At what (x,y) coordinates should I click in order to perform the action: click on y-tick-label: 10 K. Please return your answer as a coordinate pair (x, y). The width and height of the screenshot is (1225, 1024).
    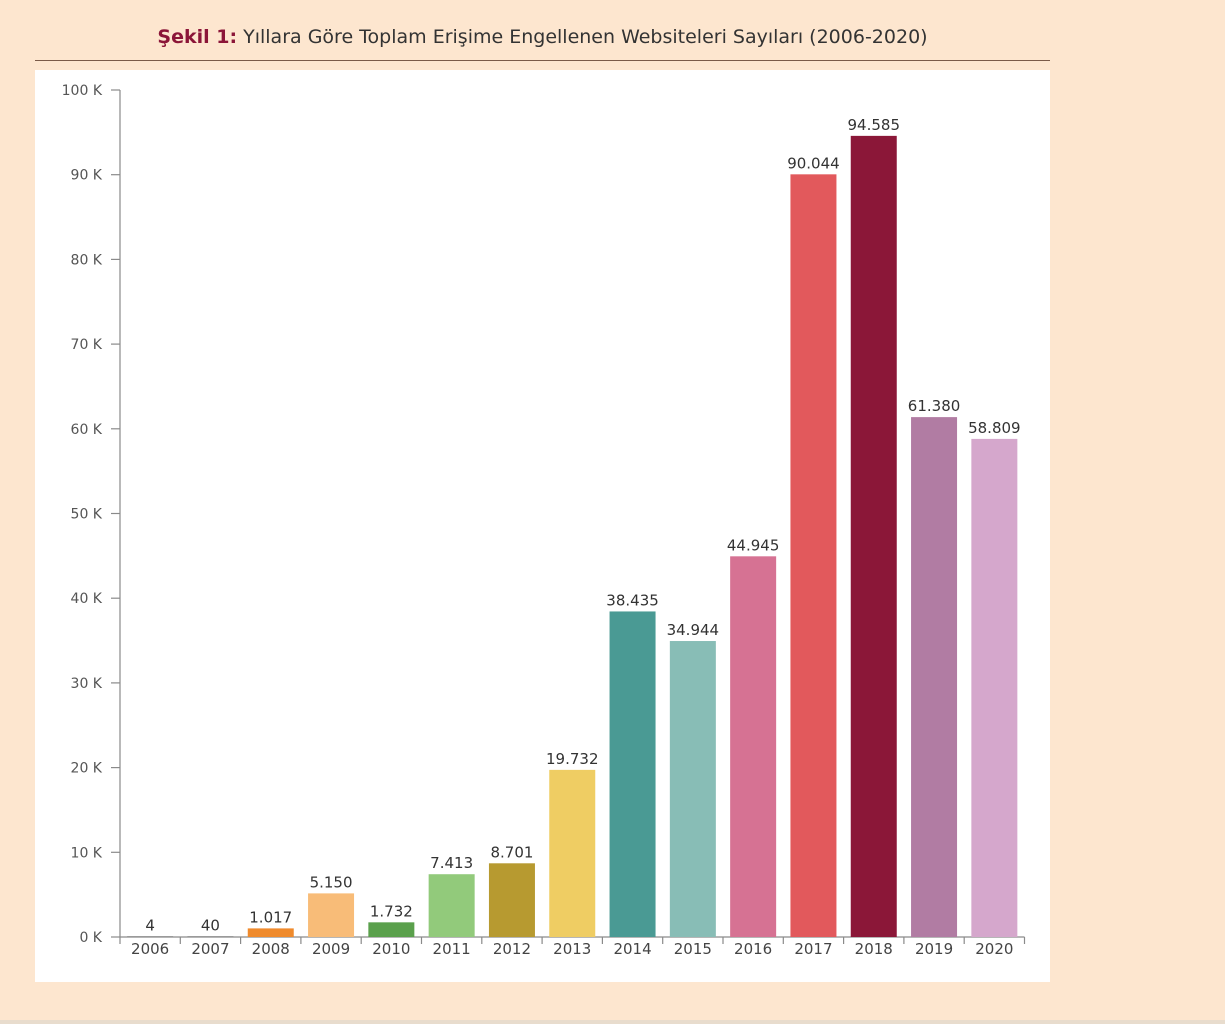
    Looking at the image, I should click on (87, 853).